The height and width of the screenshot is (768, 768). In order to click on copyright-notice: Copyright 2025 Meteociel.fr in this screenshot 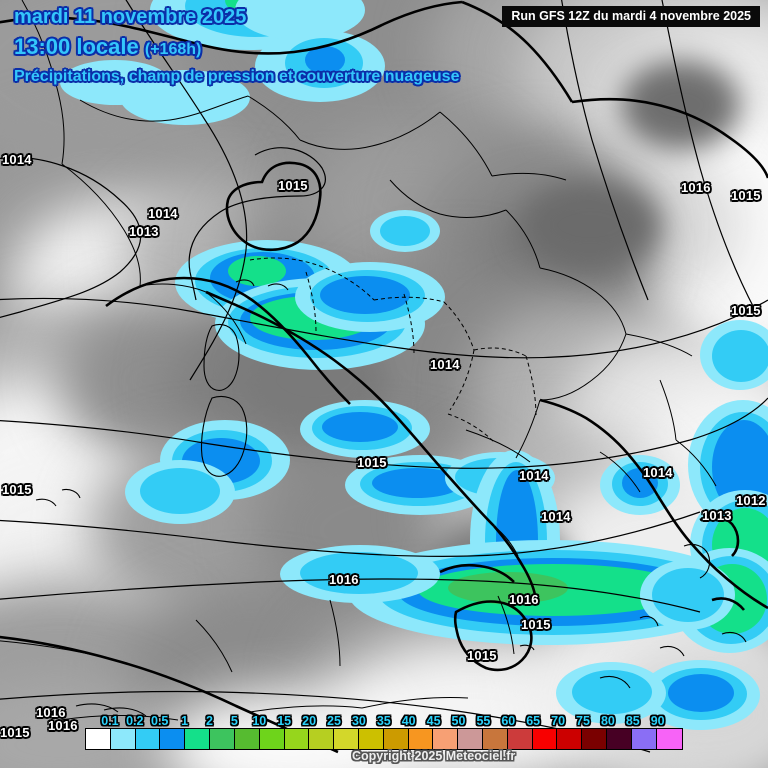, I will do `click(434, 756)`.